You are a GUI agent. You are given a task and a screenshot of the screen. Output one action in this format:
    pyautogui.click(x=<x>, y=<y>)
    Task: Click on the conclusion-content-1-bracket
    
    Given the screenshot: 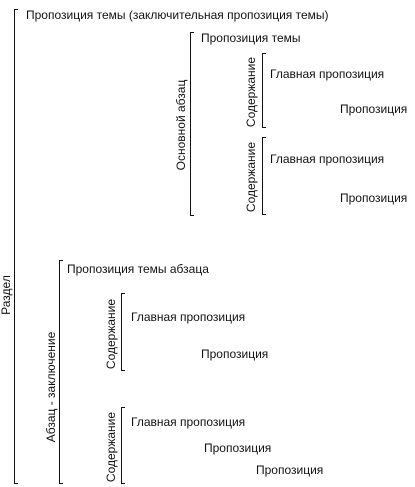 What is the action you would take?
    pyautogui.click(x=123, y=332)
    